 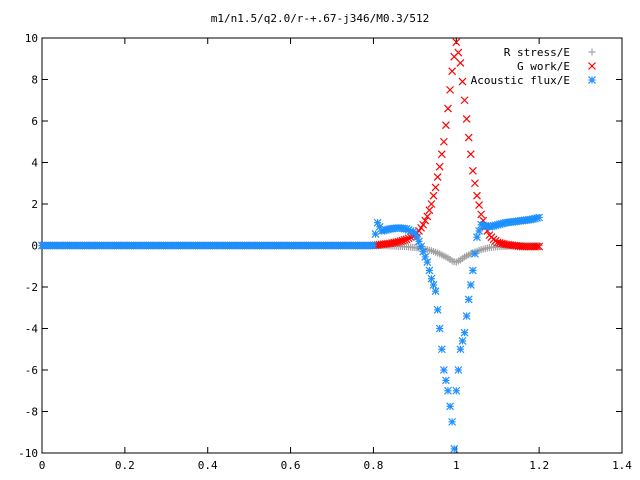 I want to click on x-tick-label: 0, so click(x=42, y=465).